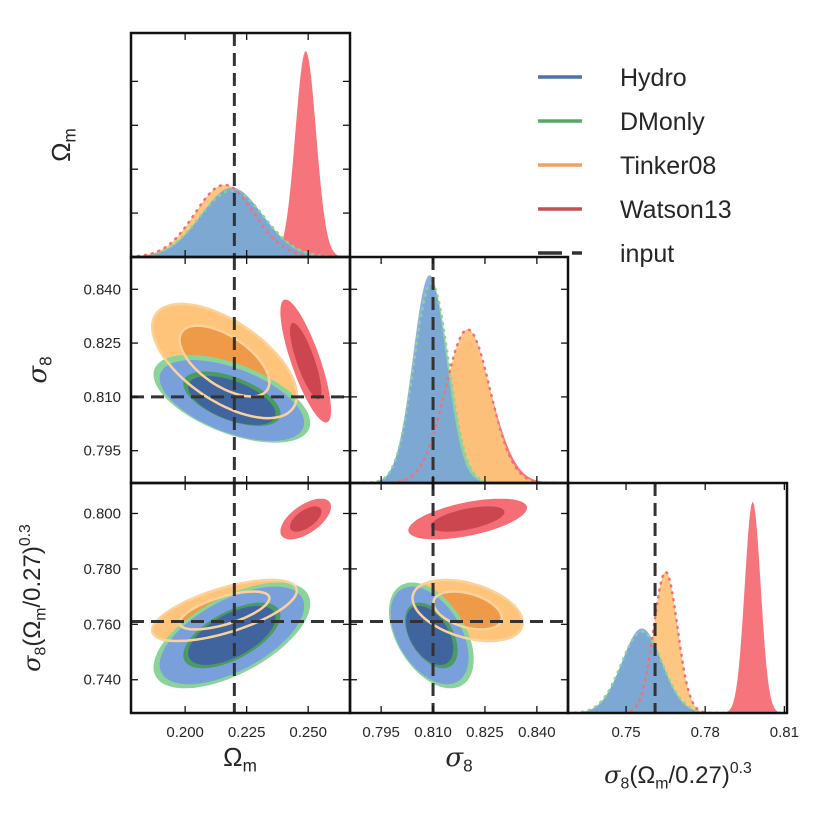  Describe the element at coordinates (247, 732) in the screenshot. I see `x-tick-label: 0.225` at that location.